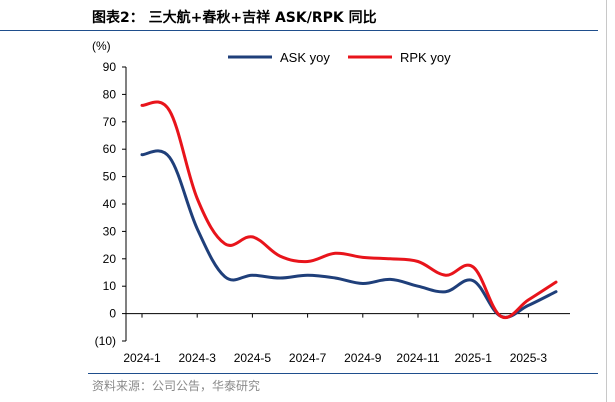  What do you see at coordinates (529, 358) in the screenshot?
I see `x-tick-label: 2025-3` at bounding box center [529, 358].